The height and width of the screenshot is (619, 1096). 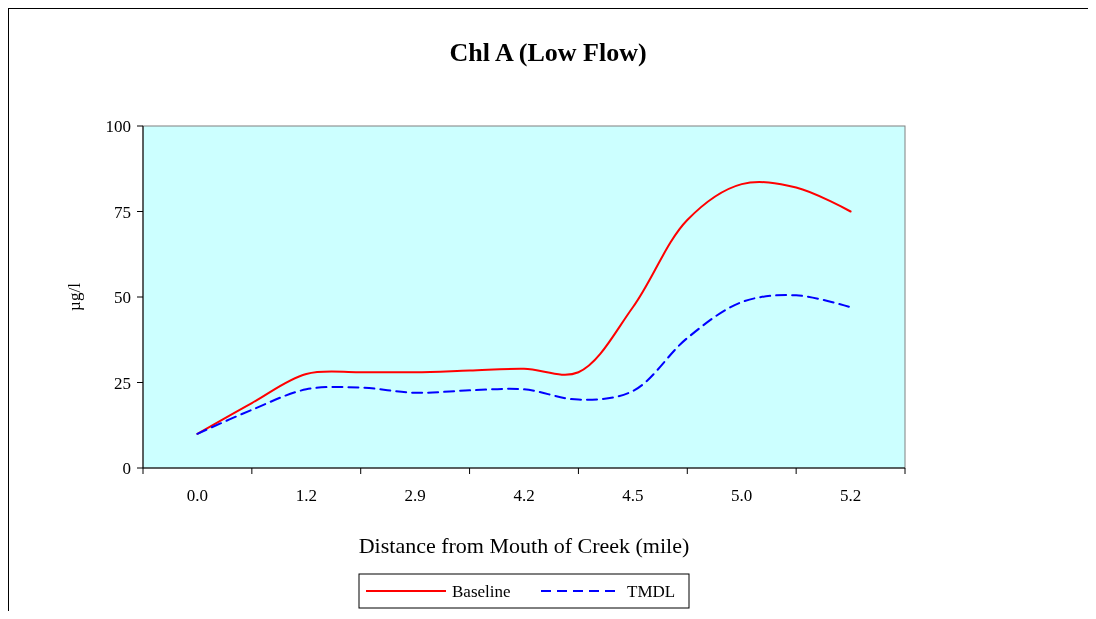 I want to click on x-tick-label: 5.0, so click(x=742, y=495).